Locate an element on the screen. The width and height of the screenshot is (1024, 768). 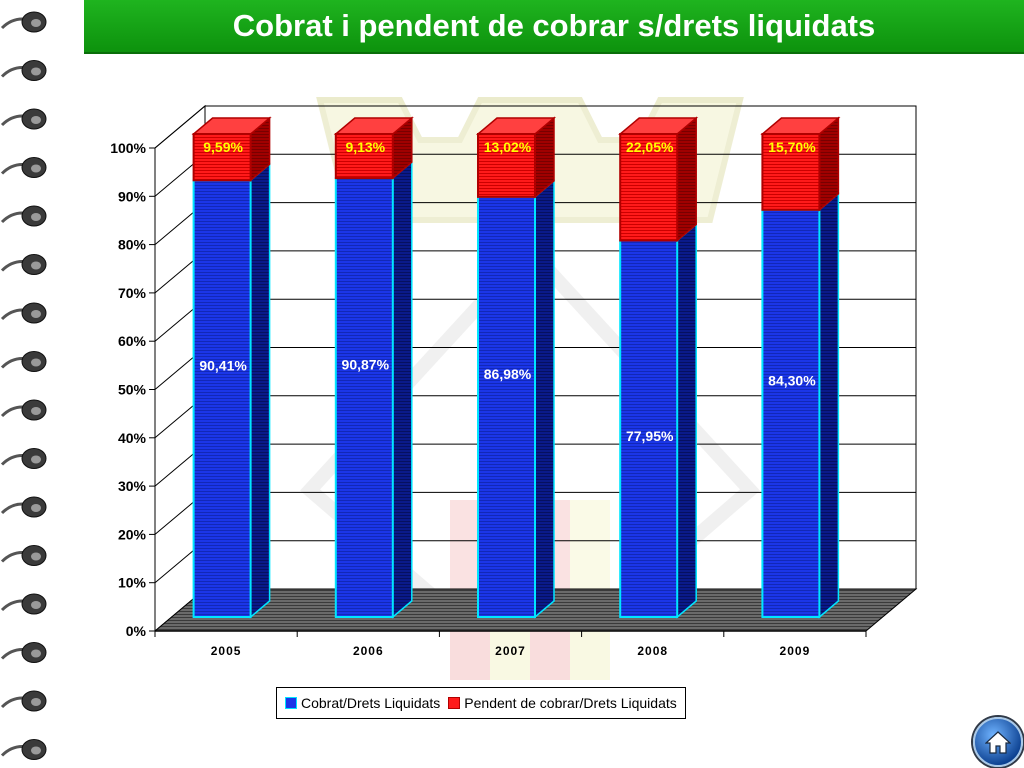
legend-entry-cobrat: Cobrat/Drets Liquidats is located at coordinates (362, 703).